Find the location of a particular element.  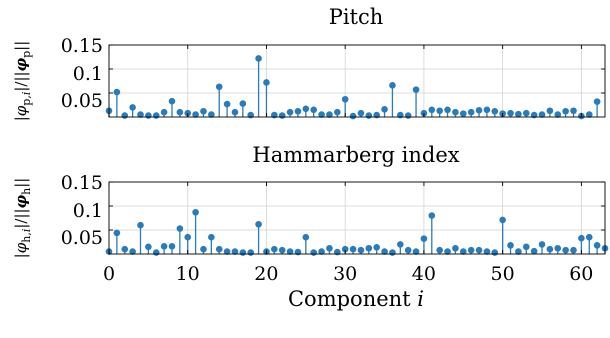

xtick-label: 60 is located at coordinates (581, 274).